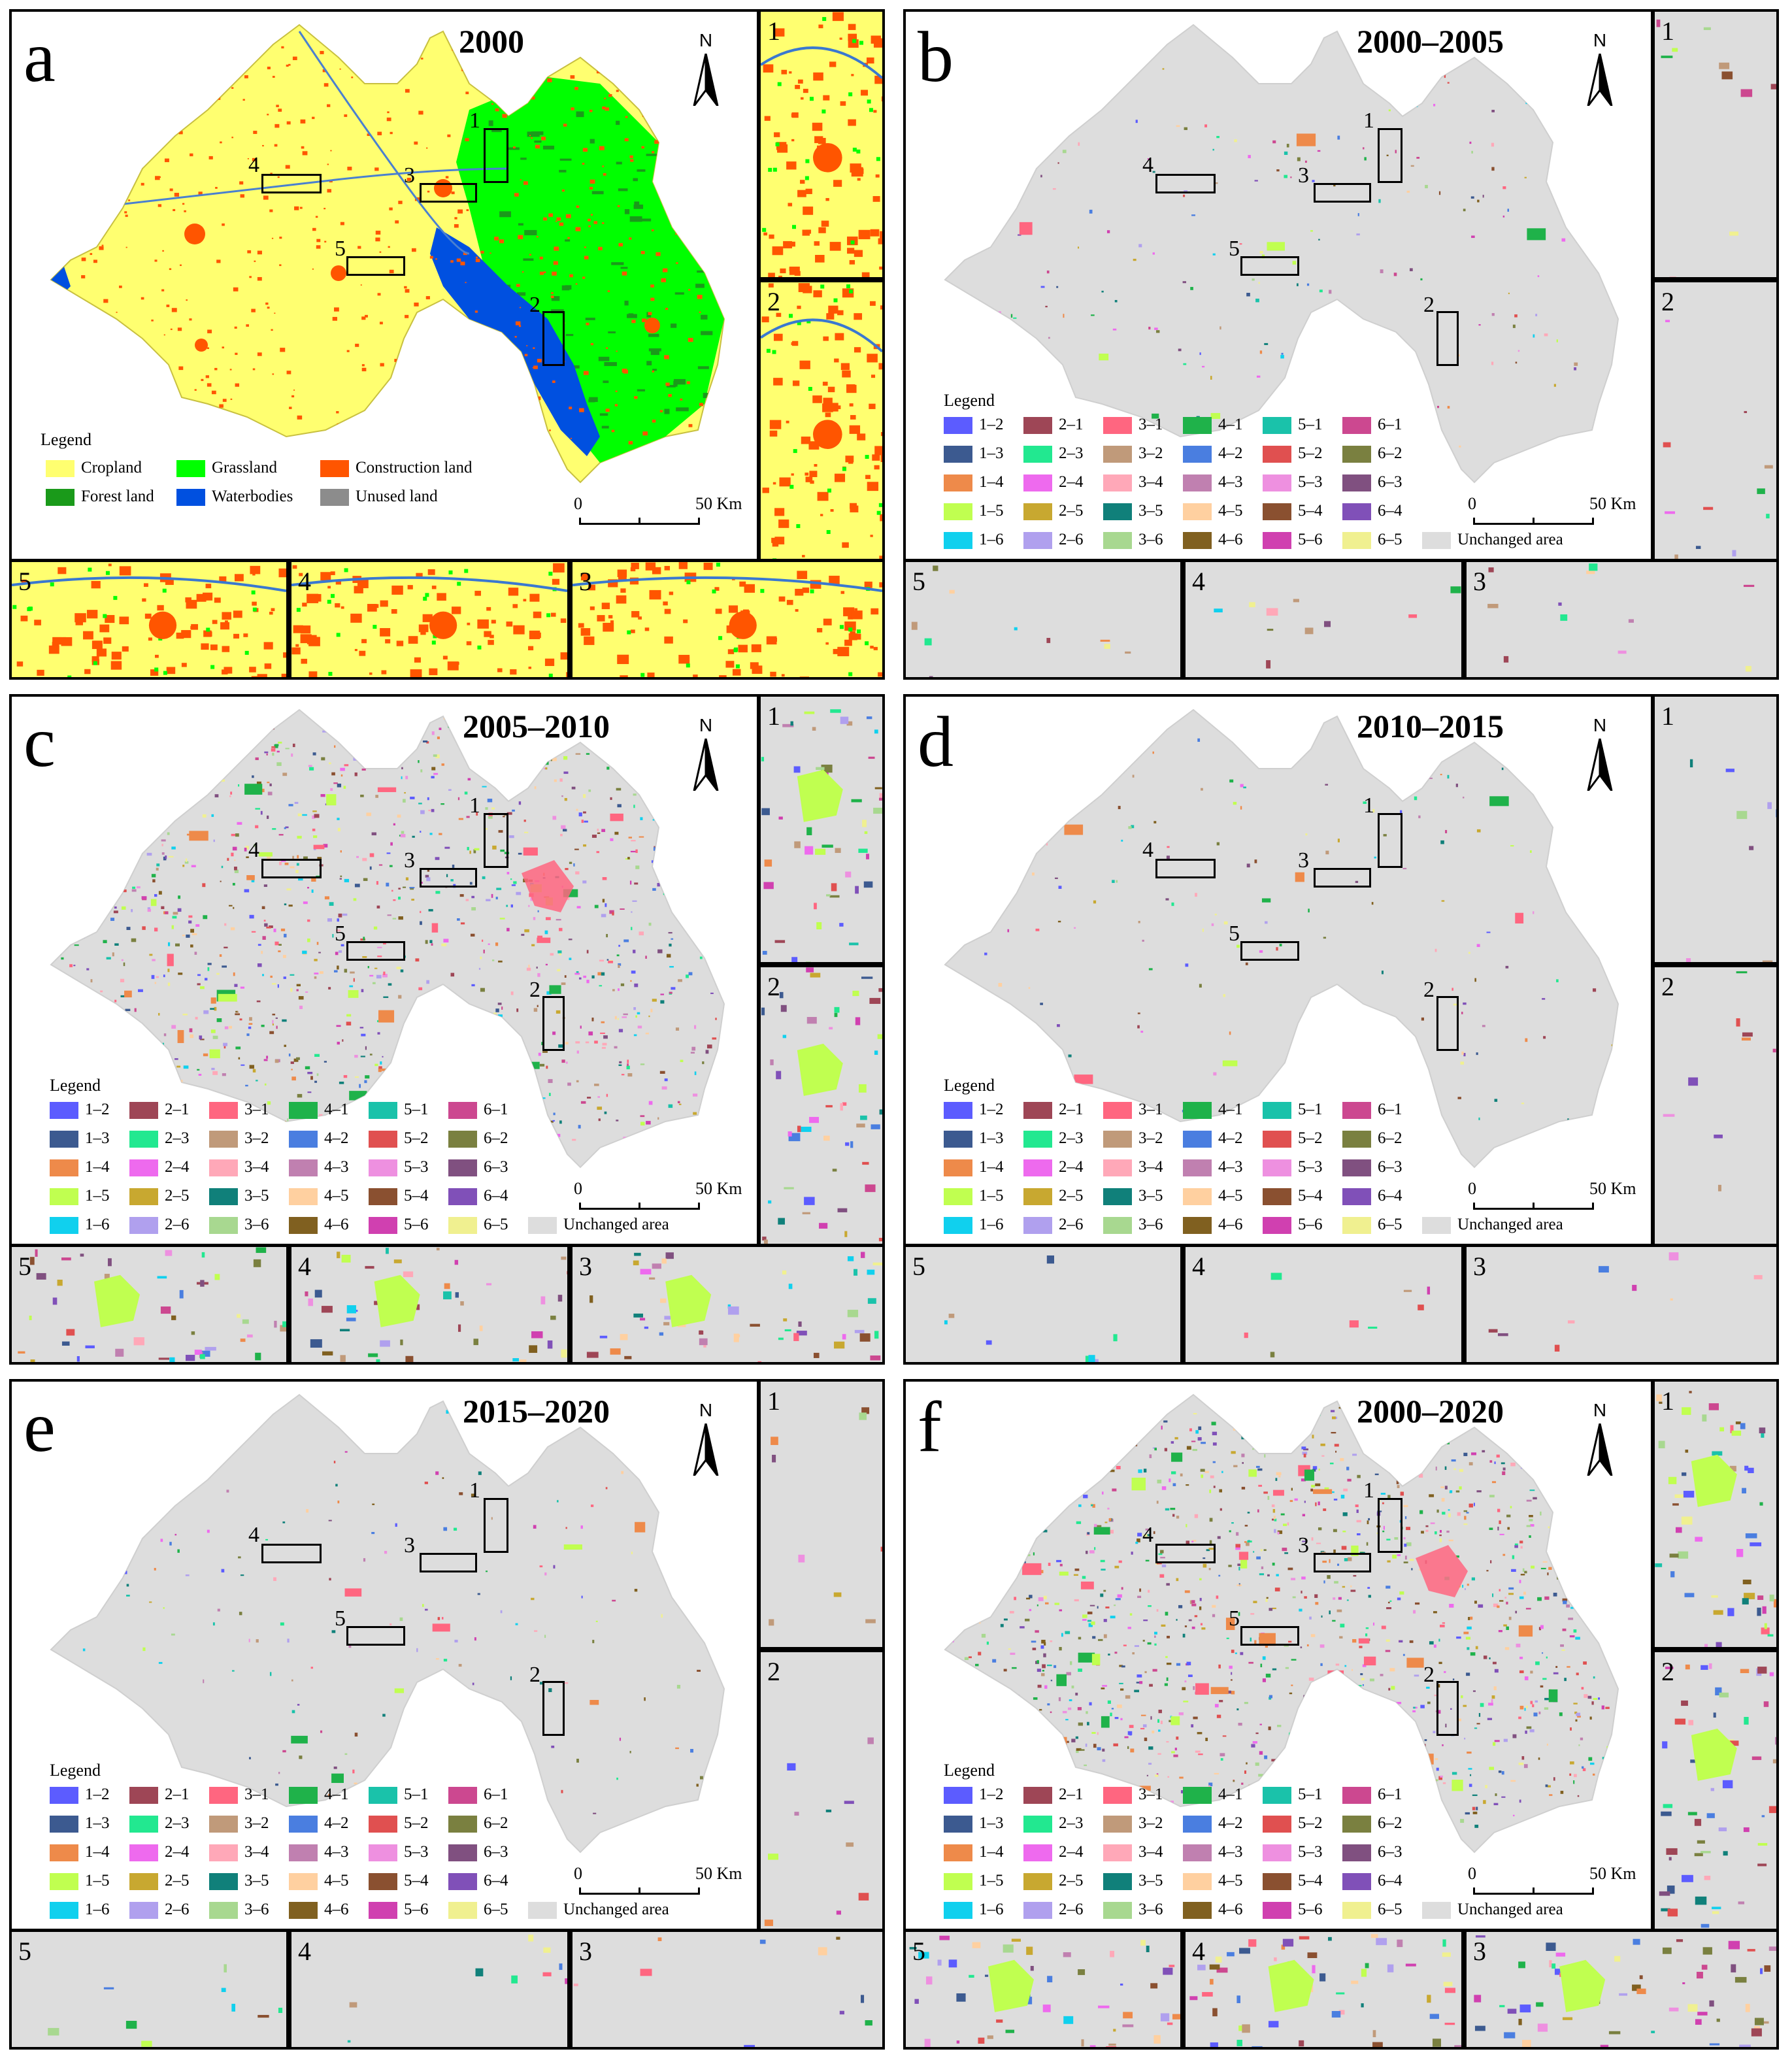  What do you see at coordinates (410, 861) in the screenshot?
I see `zone-label: 3` at bounding box center [410, 861].